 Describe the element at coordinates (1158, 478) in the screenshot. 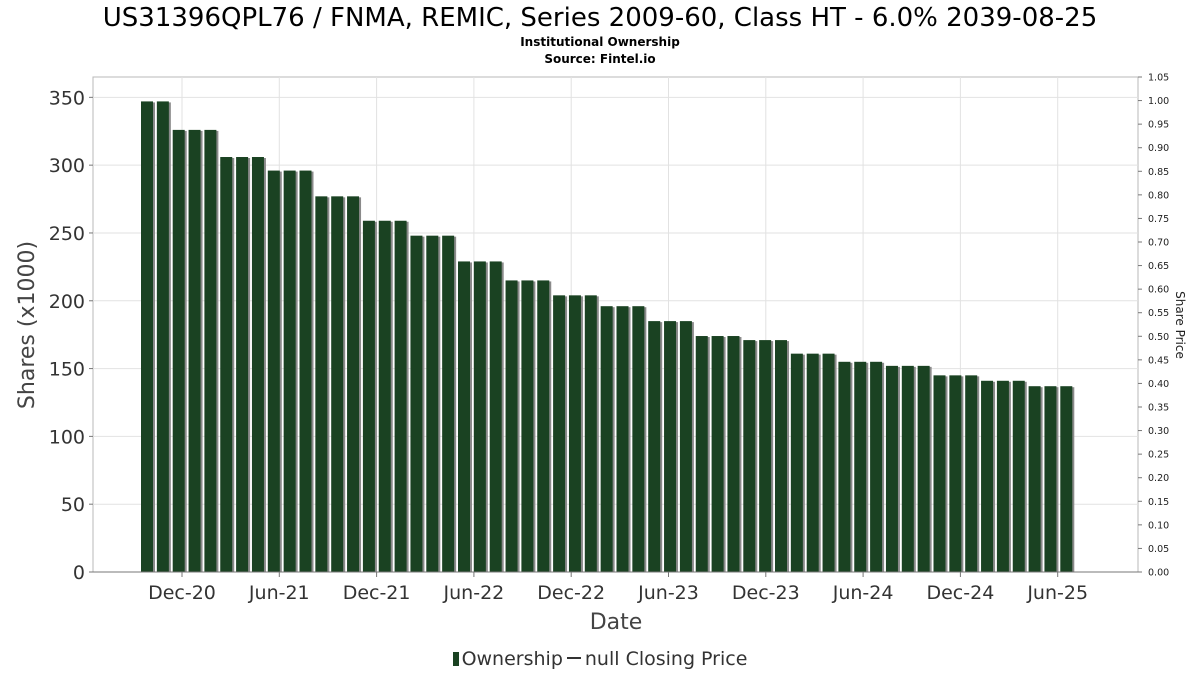

I see `y2-tick-label: 0.20` at that location.